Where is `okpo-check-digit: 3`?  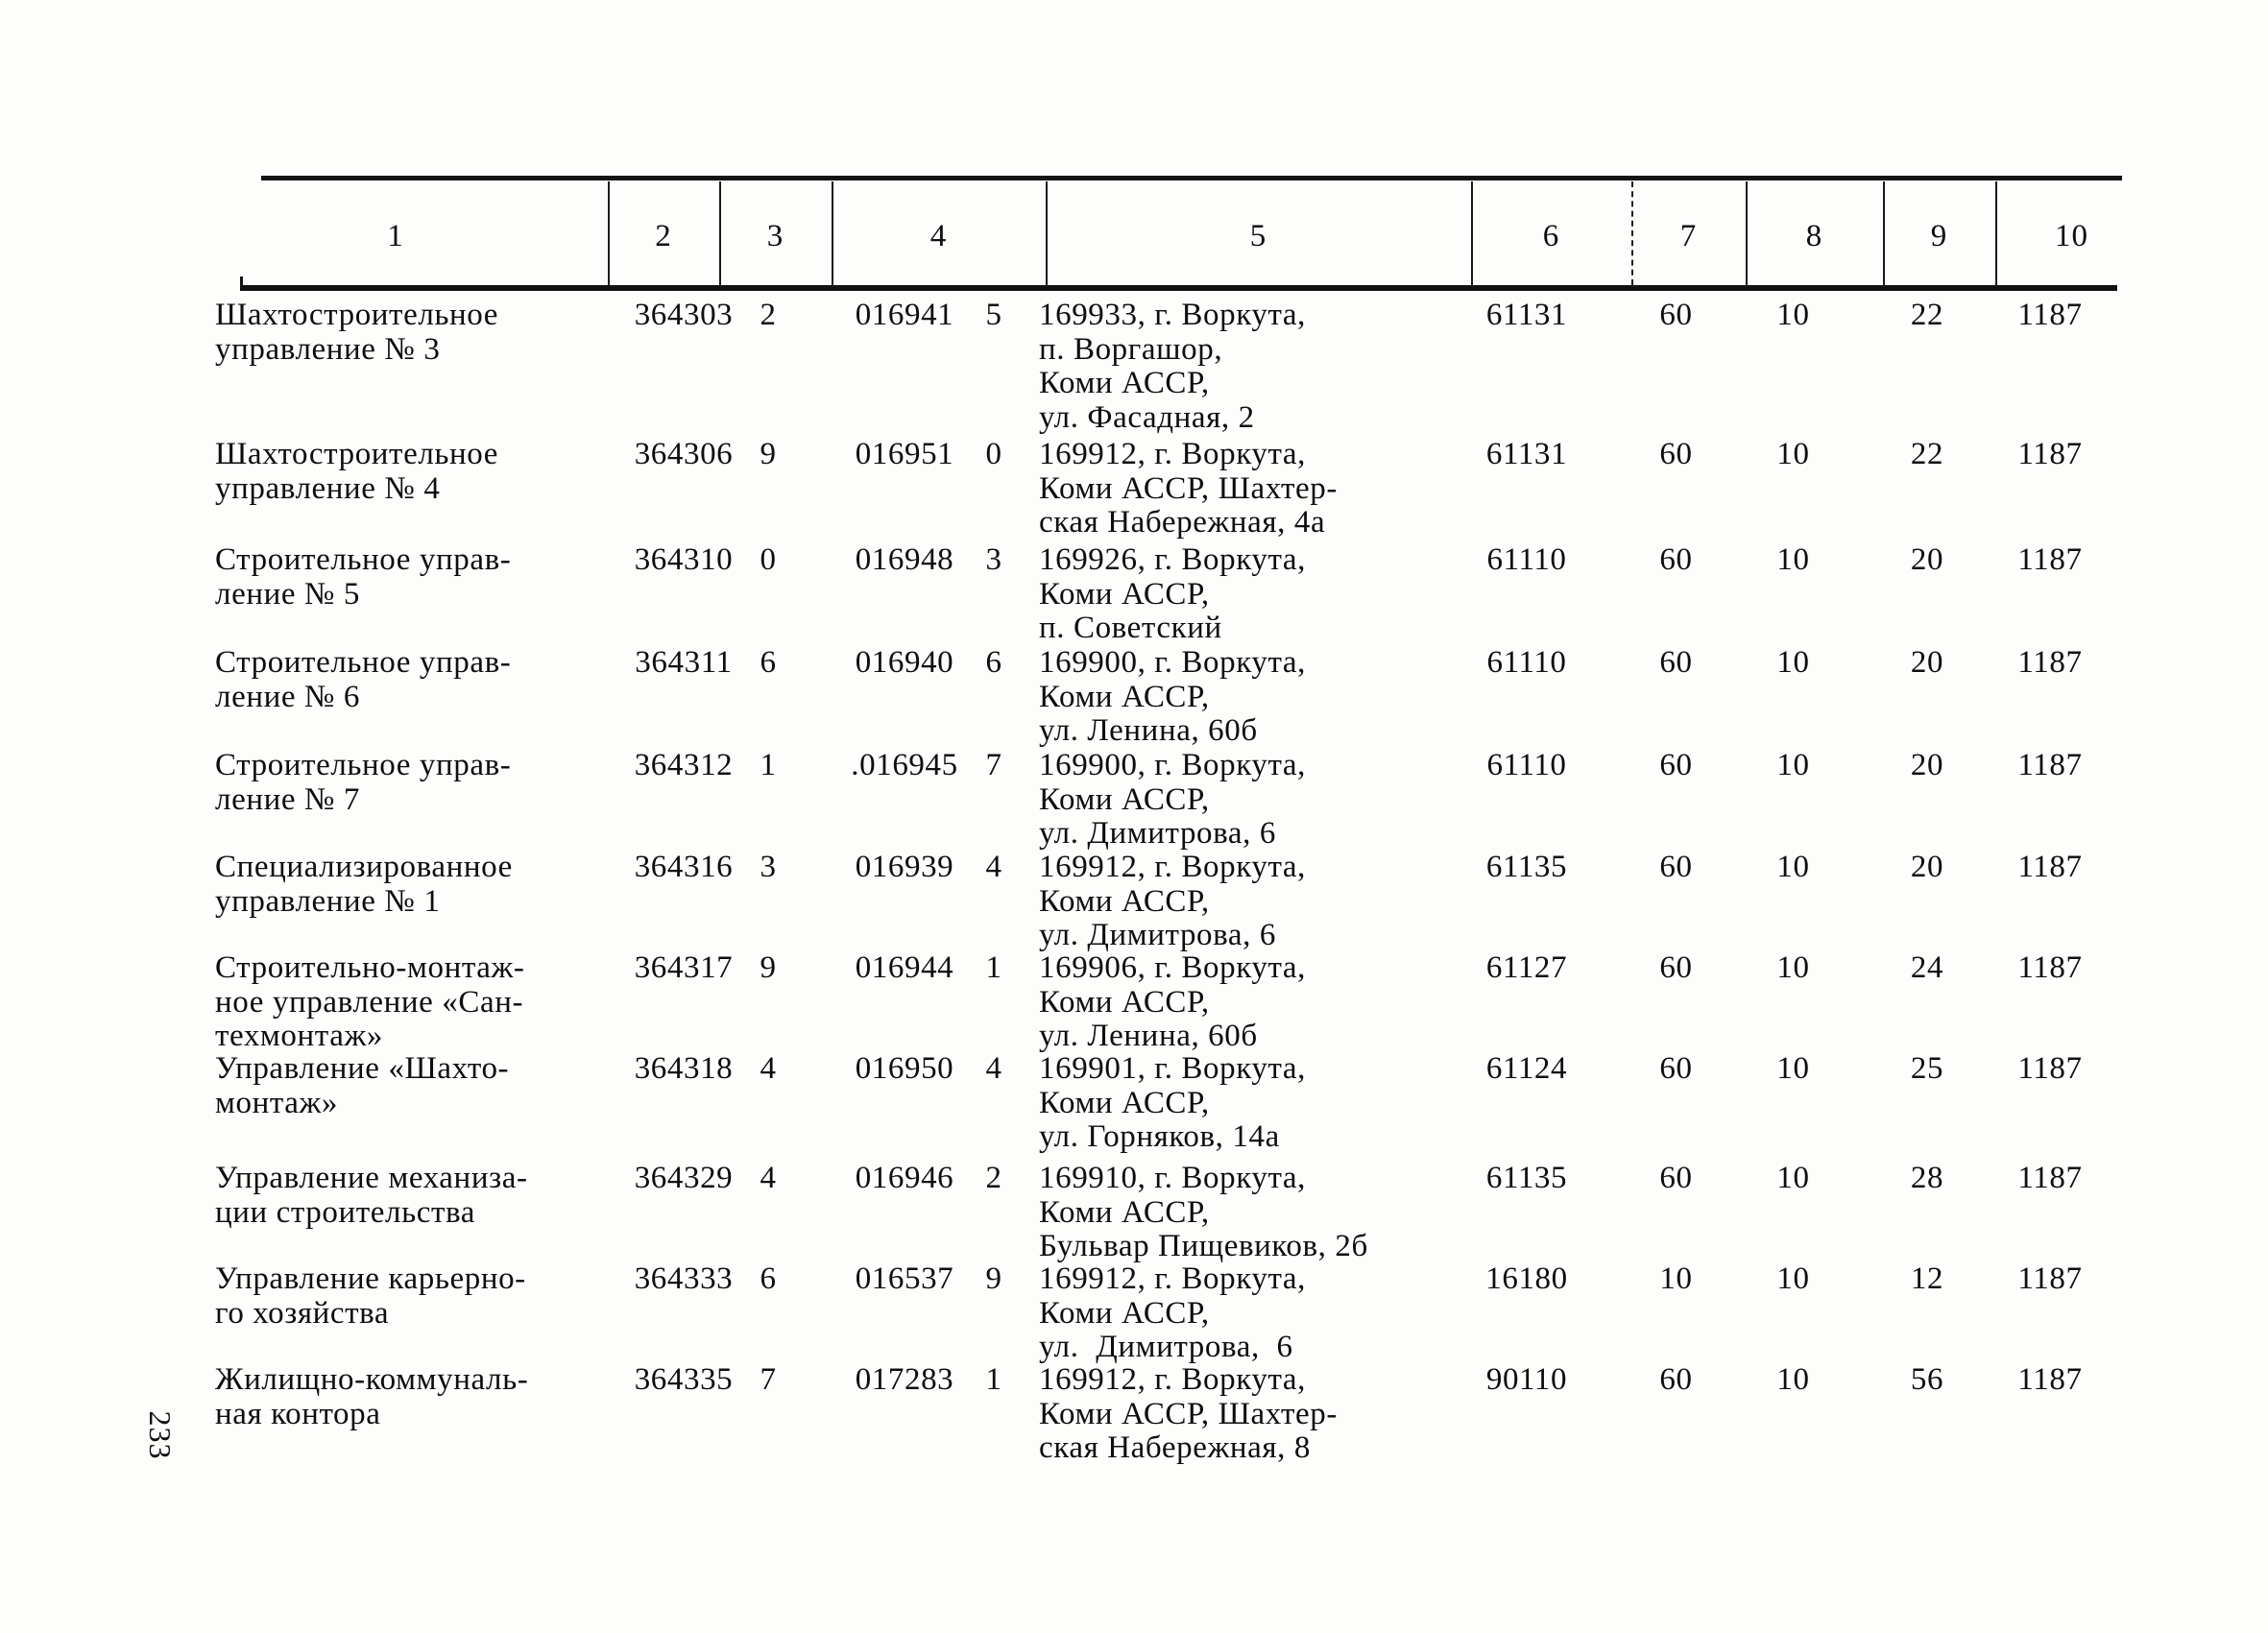
okpo-check-digit: 3 is located at coordinates (768, 867).